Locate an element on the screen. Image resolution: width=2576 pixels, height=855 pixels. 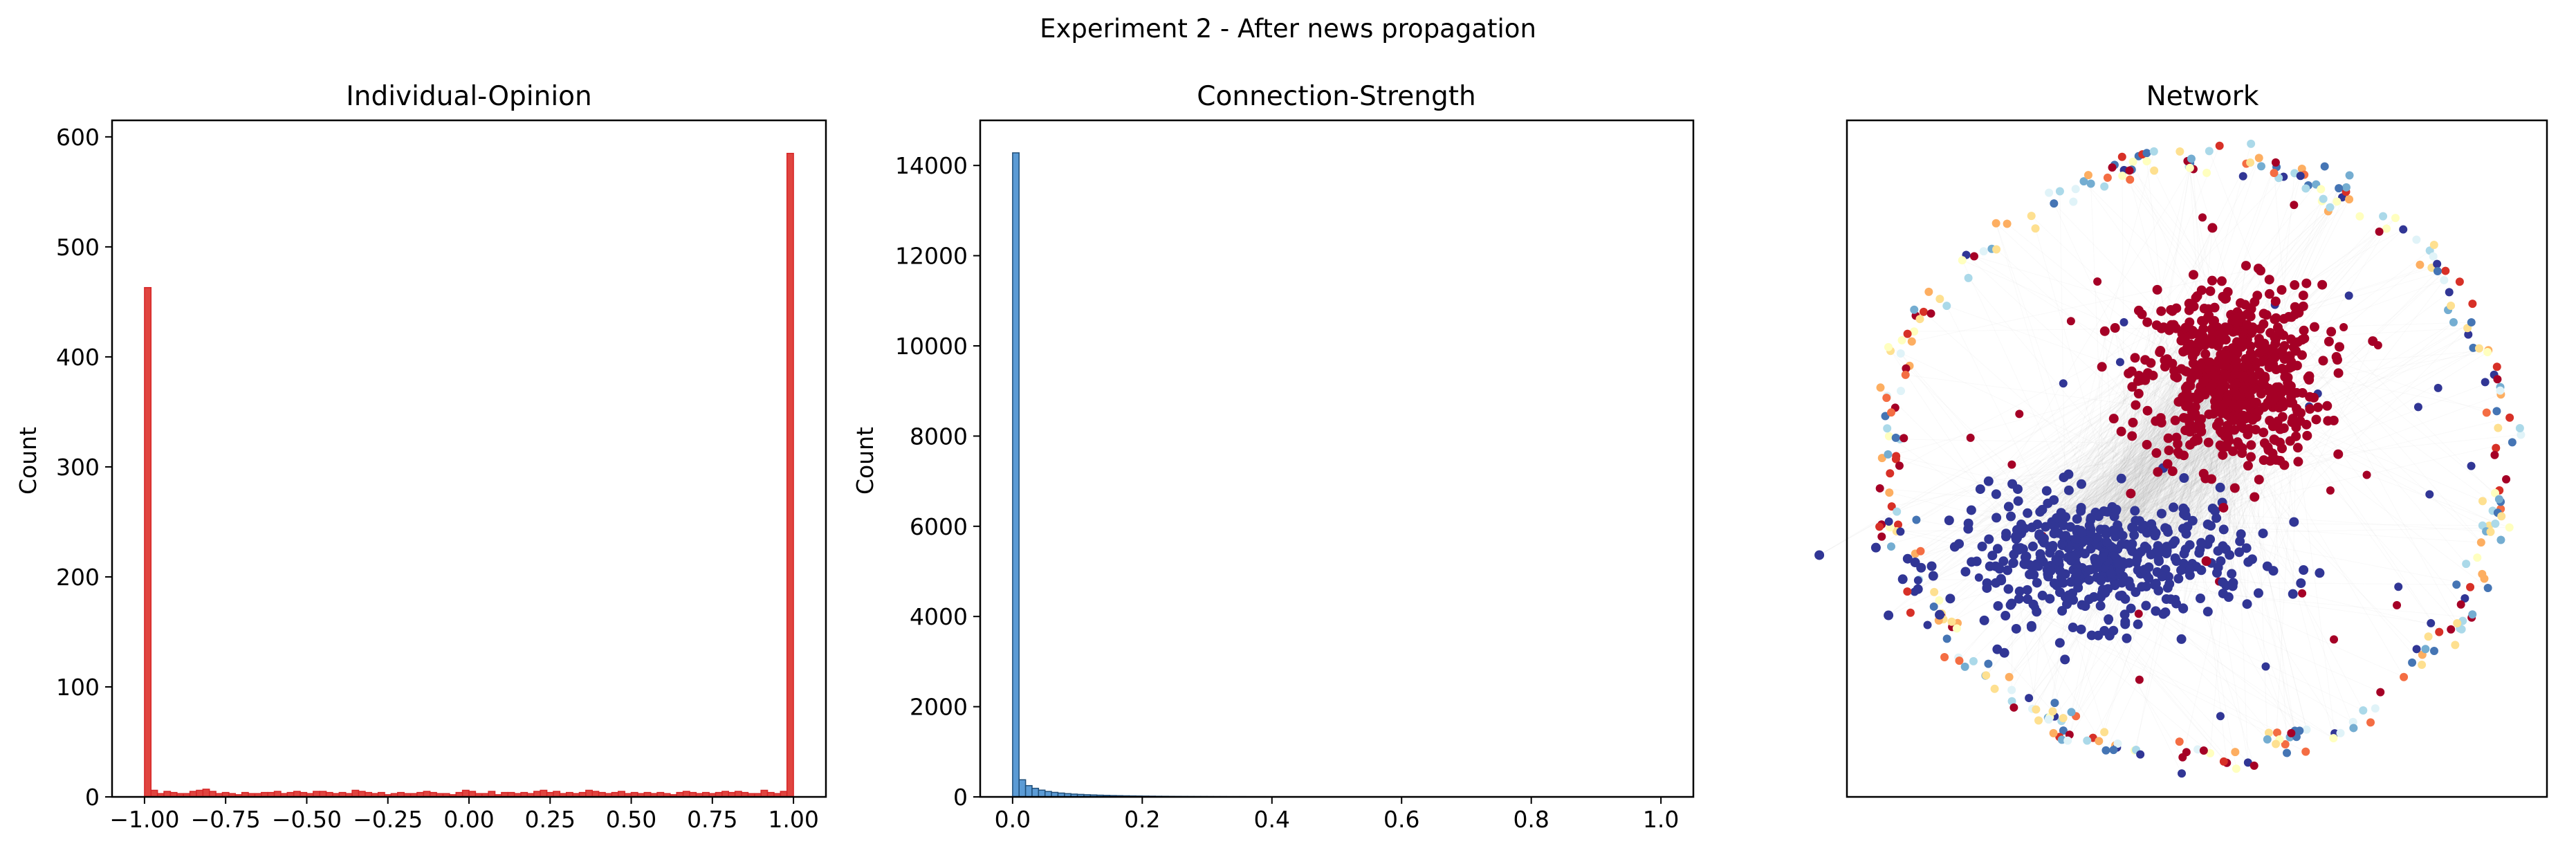
y-tick-label: 12000 is located at coordinates (931, 256).